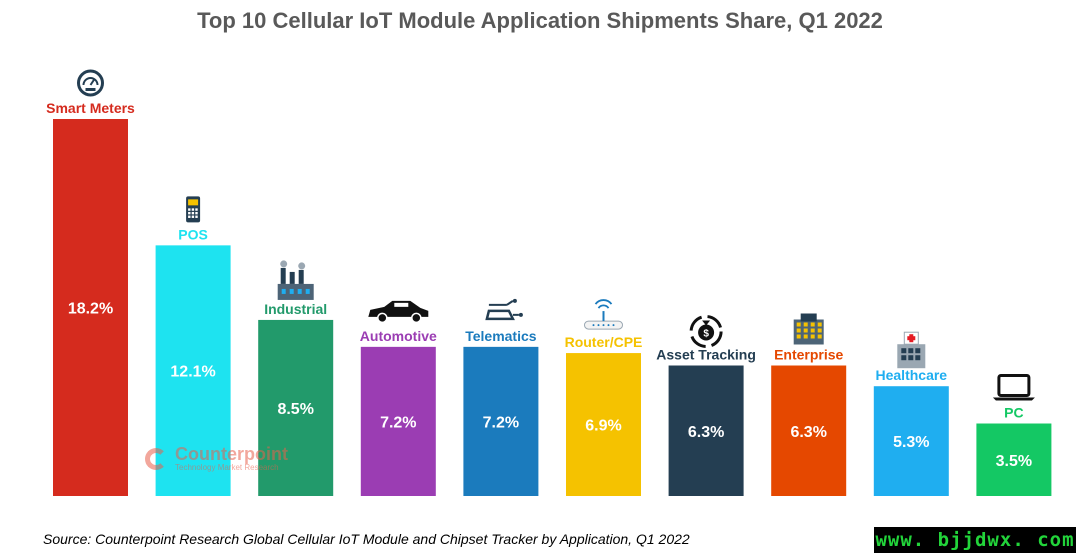 This screenshot has height=557, width=1080. I want to click on value-label-healthcare: 5.3%, so click(911, 442).